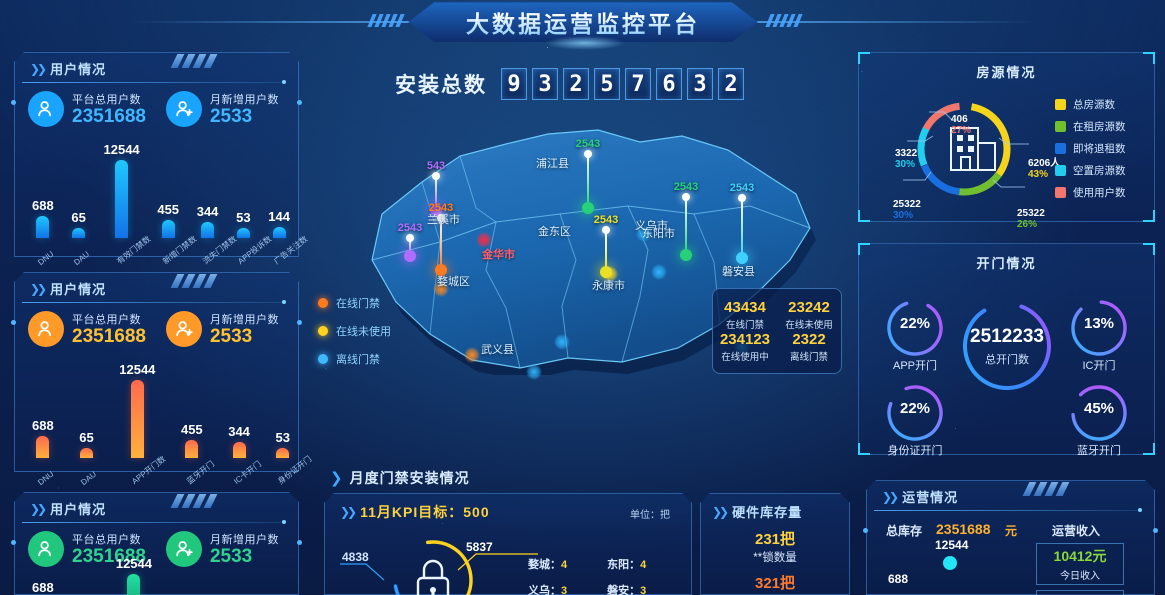 Image resolution: width=1165 pixels, height=595 pixels. What do you see at coordinates (1099, 127) in the screenshot?
I see `legend-label: 在租房源数` at bounding box center [1099, 127].